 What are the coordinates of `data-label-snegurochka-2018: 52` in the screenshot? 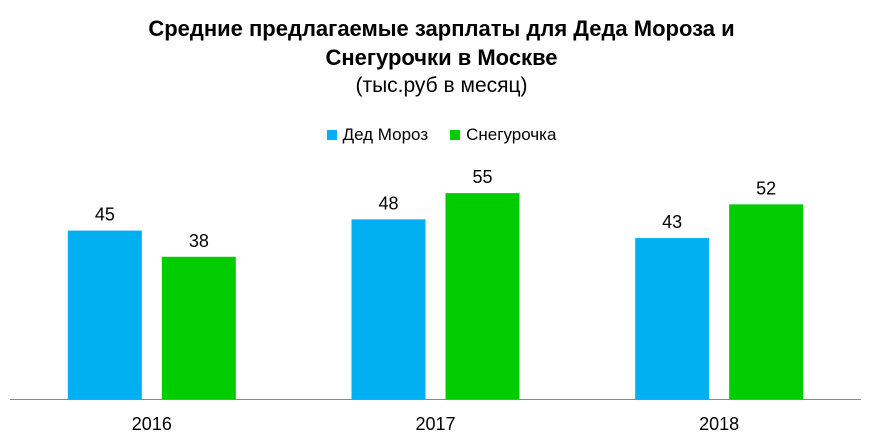 It's located at (766, 188).